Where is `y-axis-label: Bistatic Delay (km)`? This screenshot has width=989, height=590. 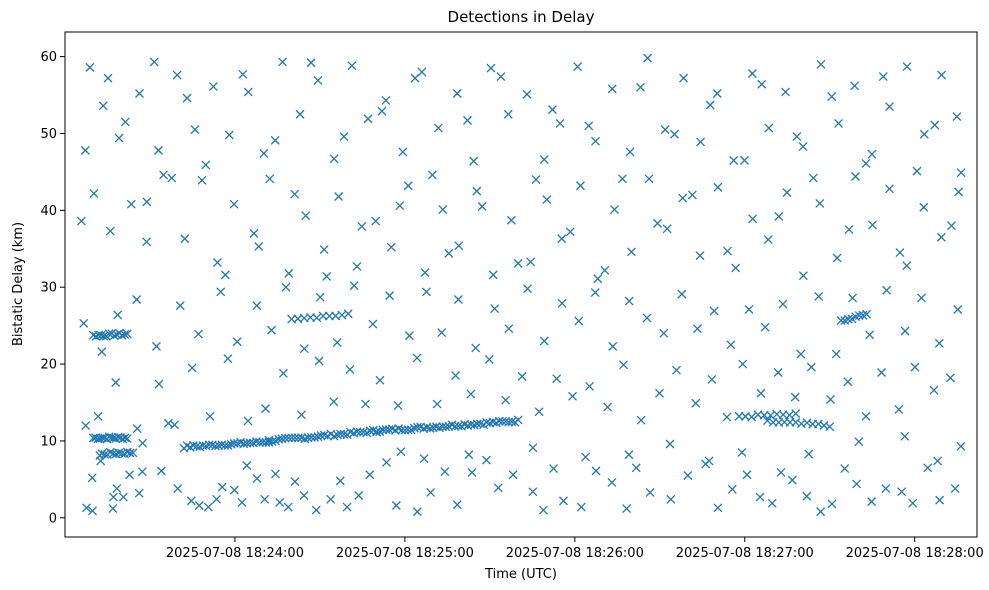
y-axis-label: Bistatic Delay (km) is located at coordinates (18, 284).